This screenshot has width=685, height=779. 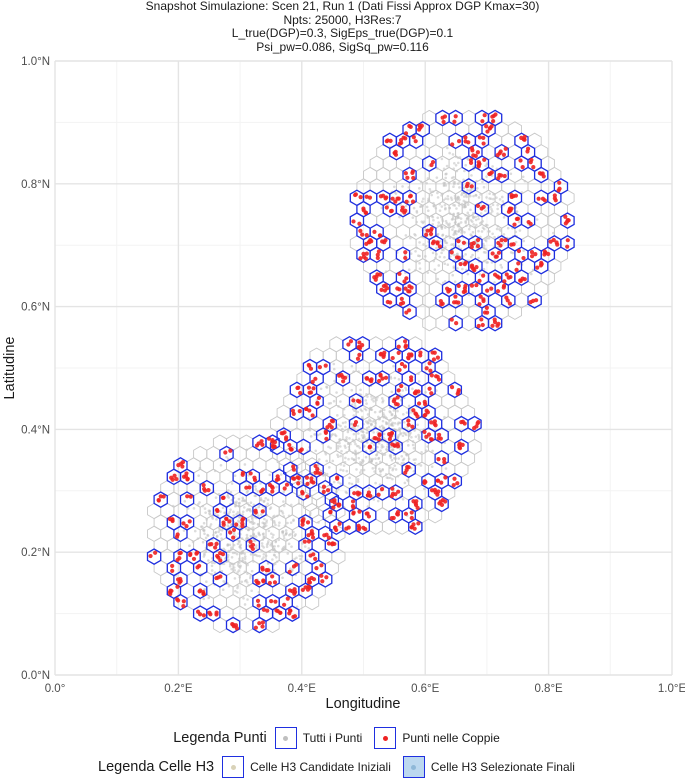 I want to click on x-tick-label: 0.6°E, so click(x=425, y=689).